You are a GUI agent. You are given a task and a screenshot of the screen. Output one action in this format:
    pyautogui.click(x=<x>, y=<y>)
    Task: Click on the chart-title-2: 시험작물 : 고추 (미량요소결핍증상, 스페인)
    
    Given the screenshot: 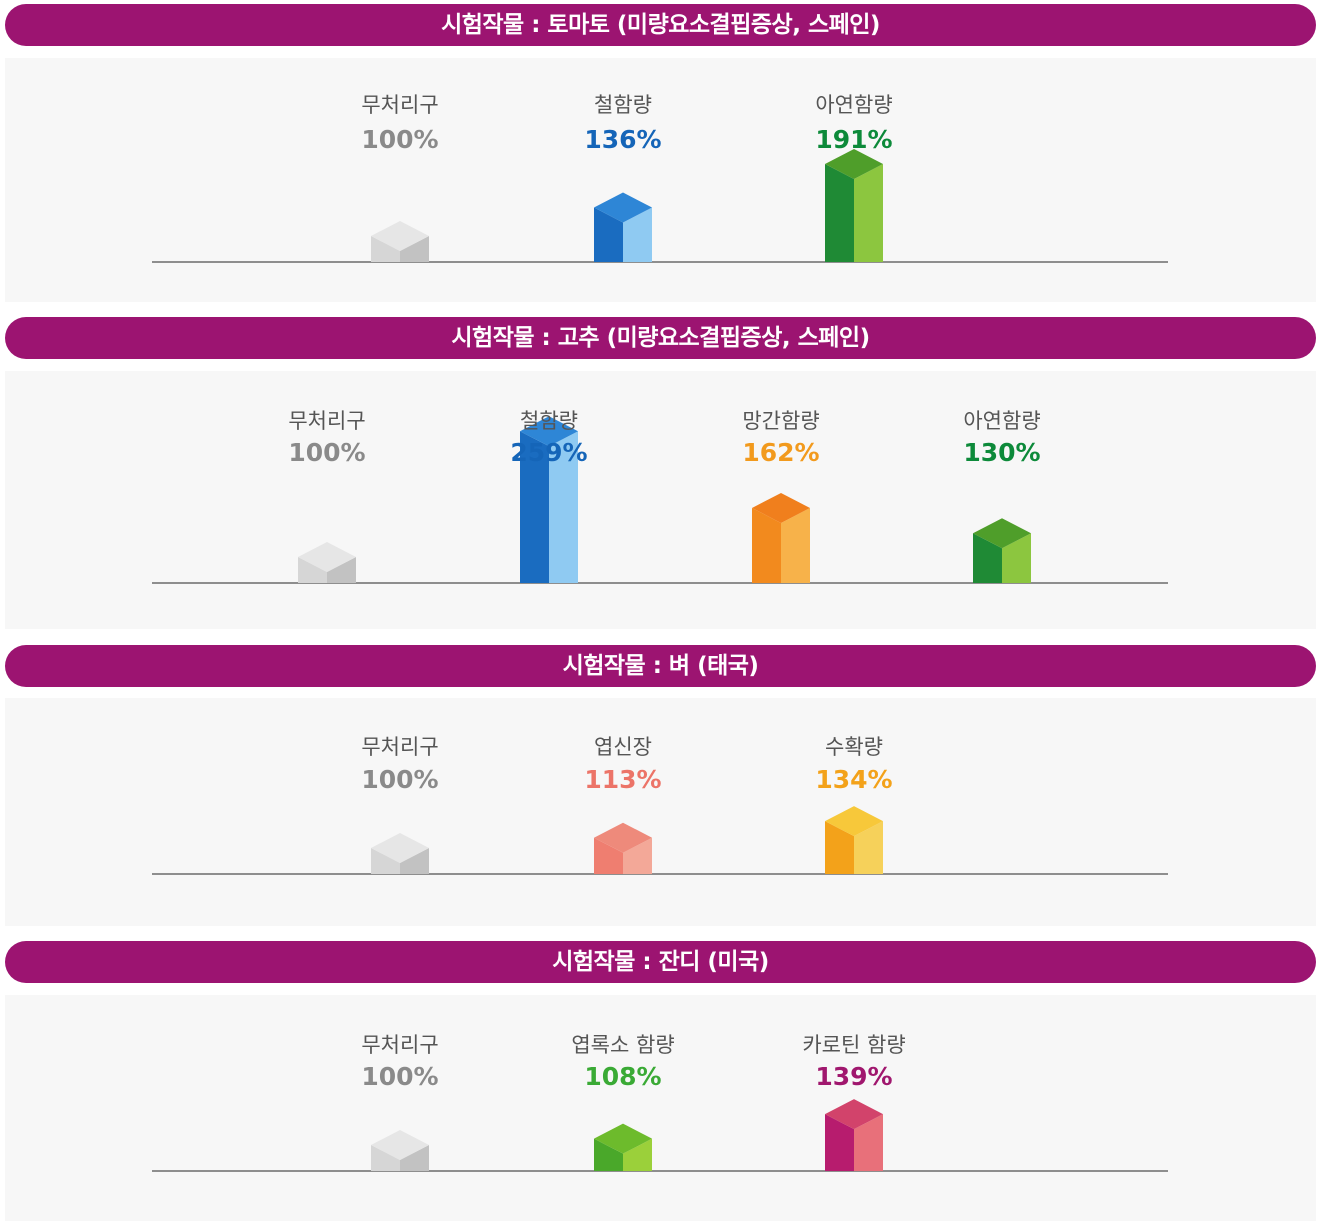 What is the action you would take?
    pyautogui.click(x=660, y=338)
    